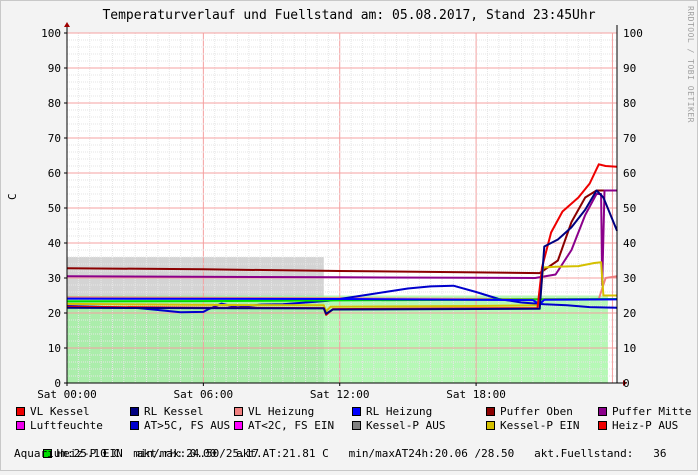 The height and width of the screenshot is (475, 698). Describe the element at coordinates (67, 24) in the screenshot. I see `y-axis-arrow` at that location.